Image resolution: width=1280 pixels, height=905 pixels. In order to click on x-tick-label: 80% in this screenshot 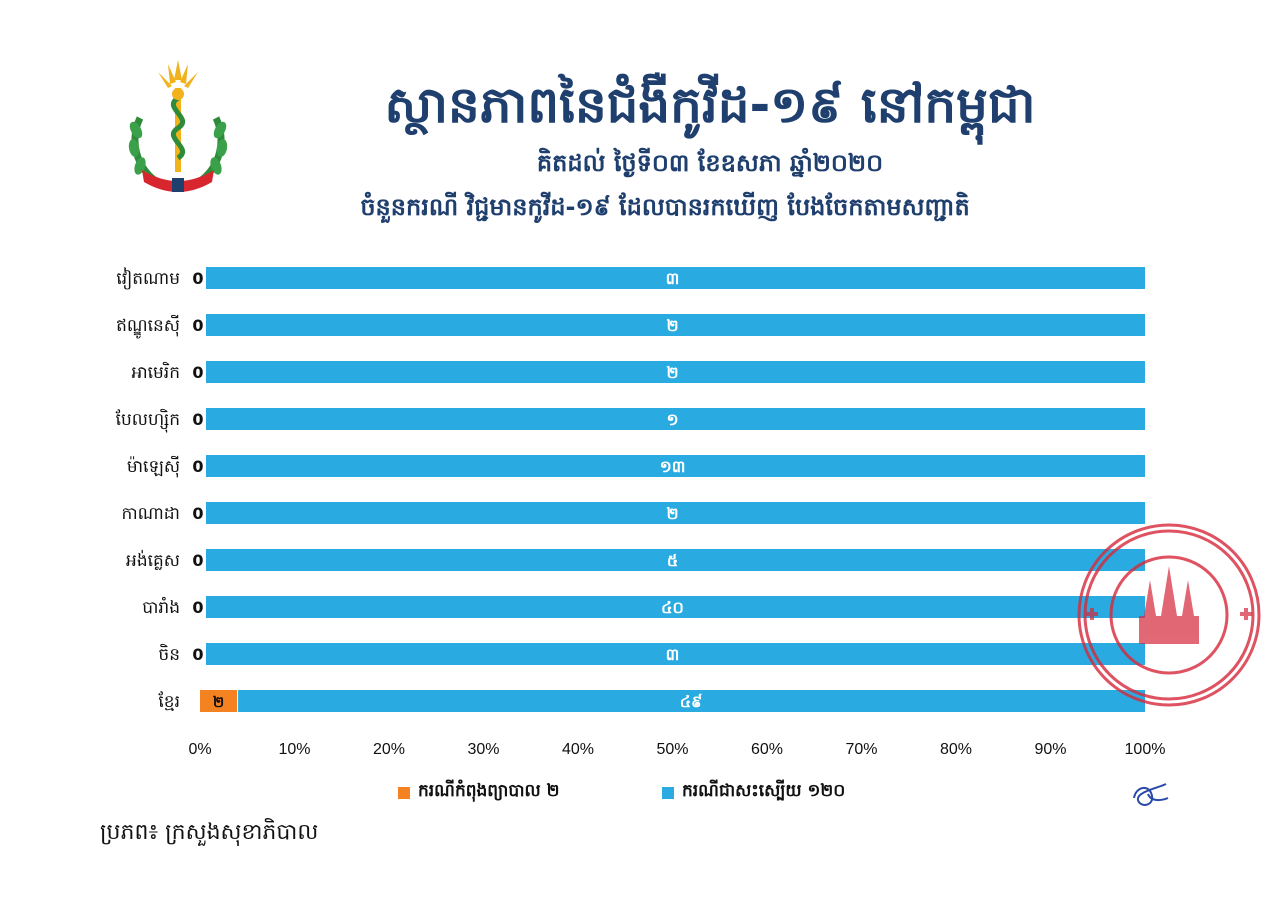, I will do `click(956, 749)`.